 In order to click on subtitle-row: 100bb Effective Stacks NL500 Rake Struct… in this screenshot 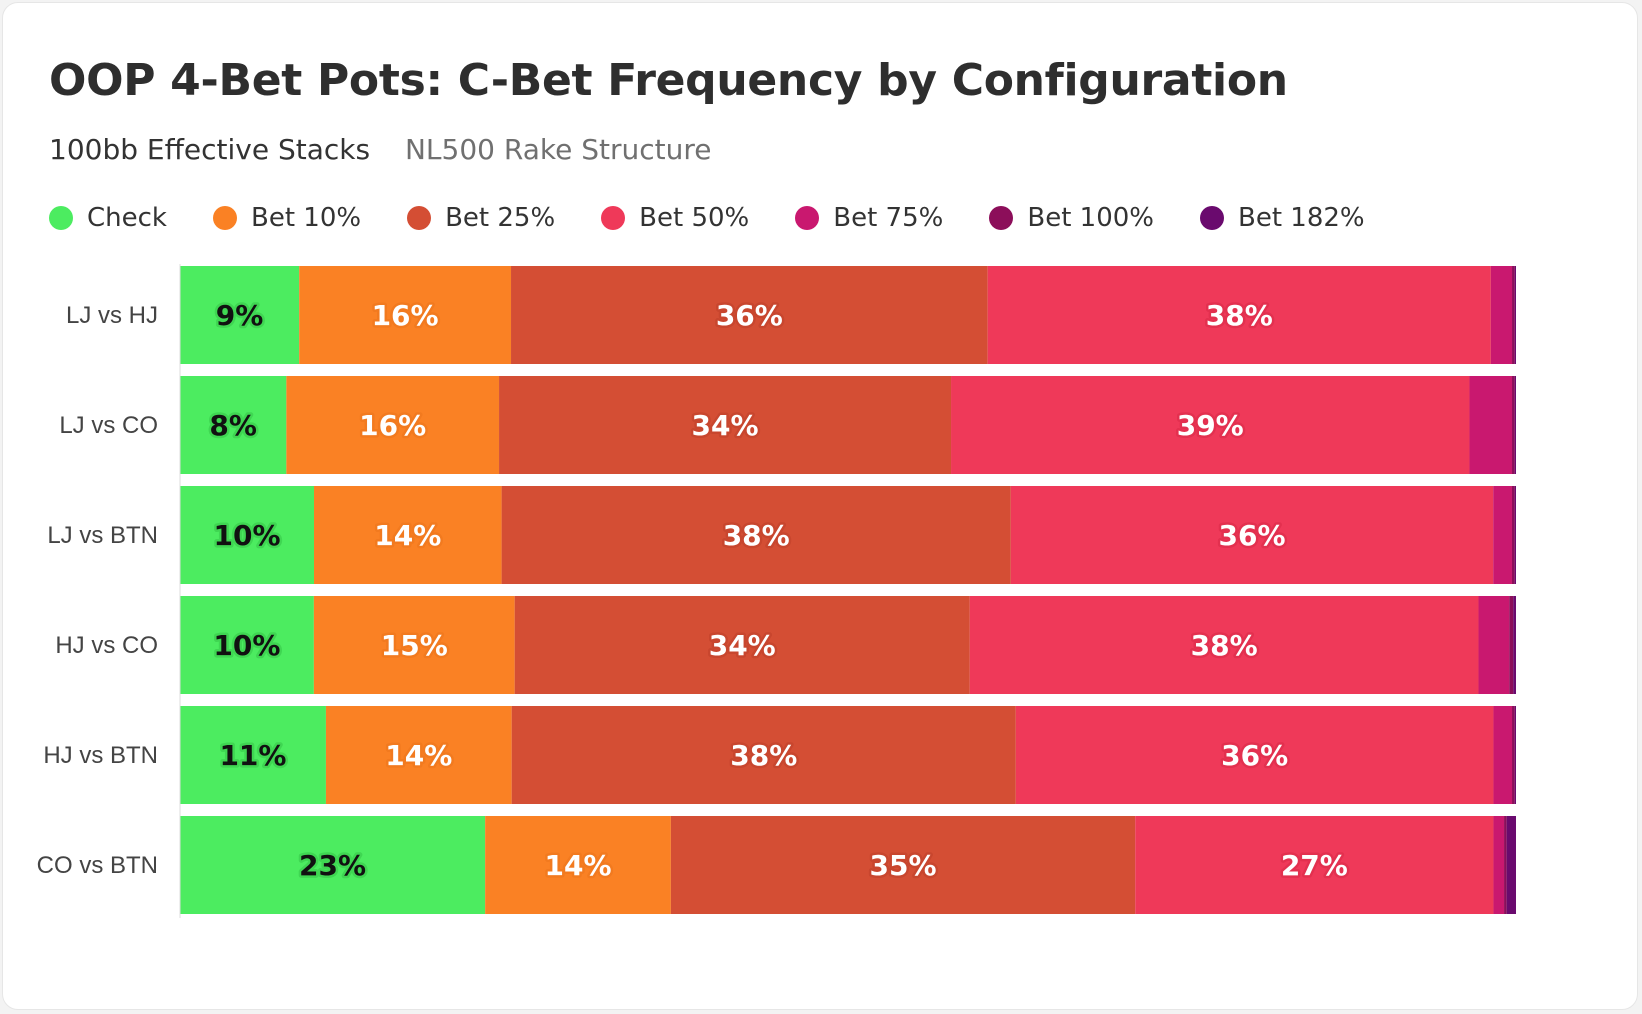, I will do `click(380, 149)`.